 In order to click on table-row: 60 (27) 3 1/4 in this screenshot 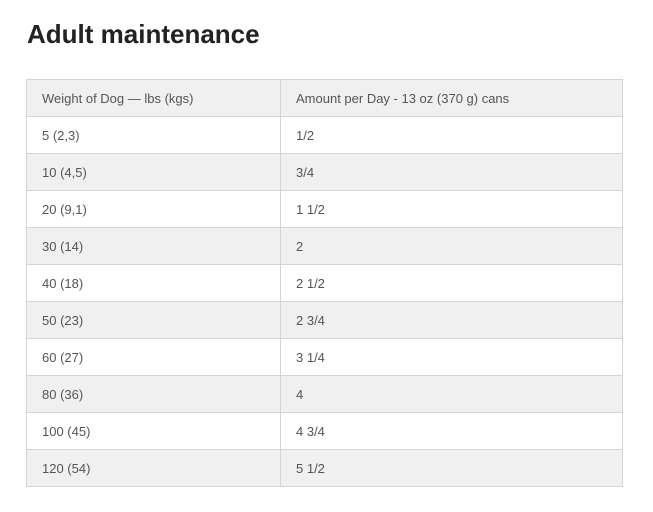, I will do `click(324, 357)`.